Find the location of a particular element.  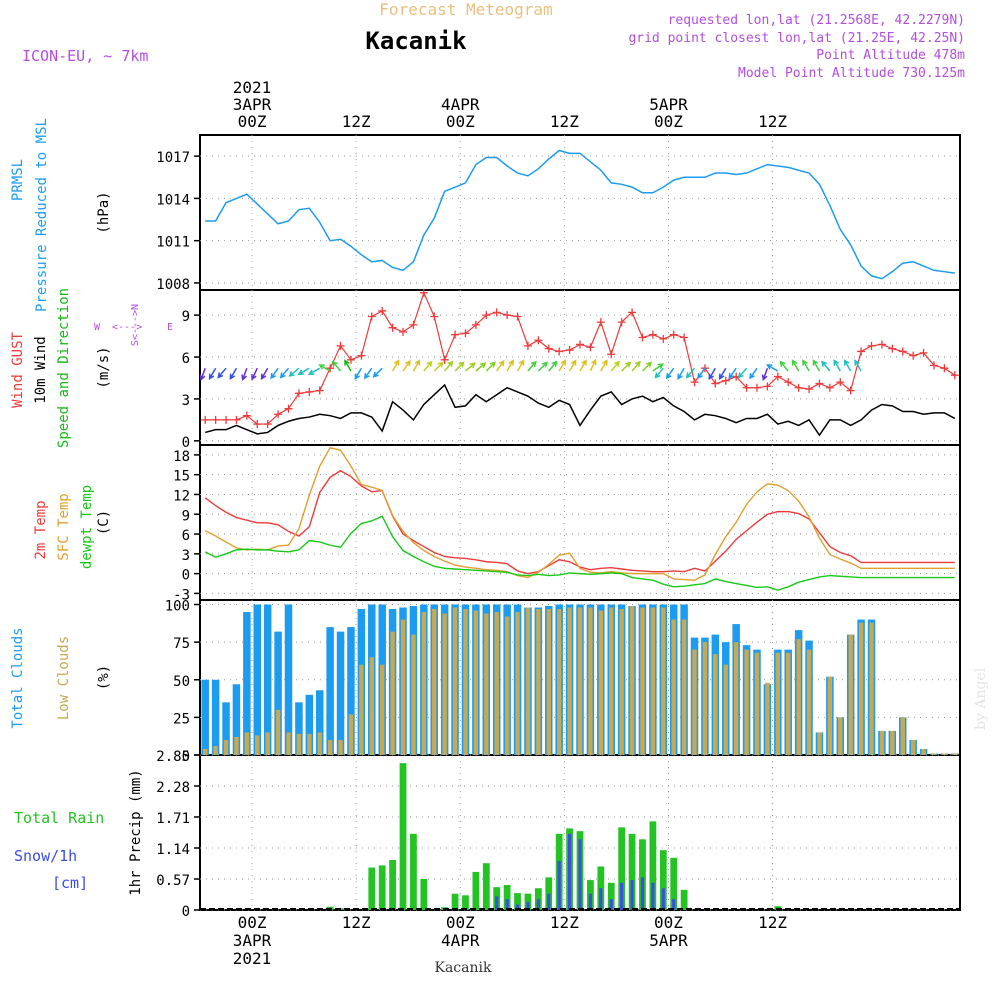

y-tick-label: 1017 is located at coordinates (173, 158).